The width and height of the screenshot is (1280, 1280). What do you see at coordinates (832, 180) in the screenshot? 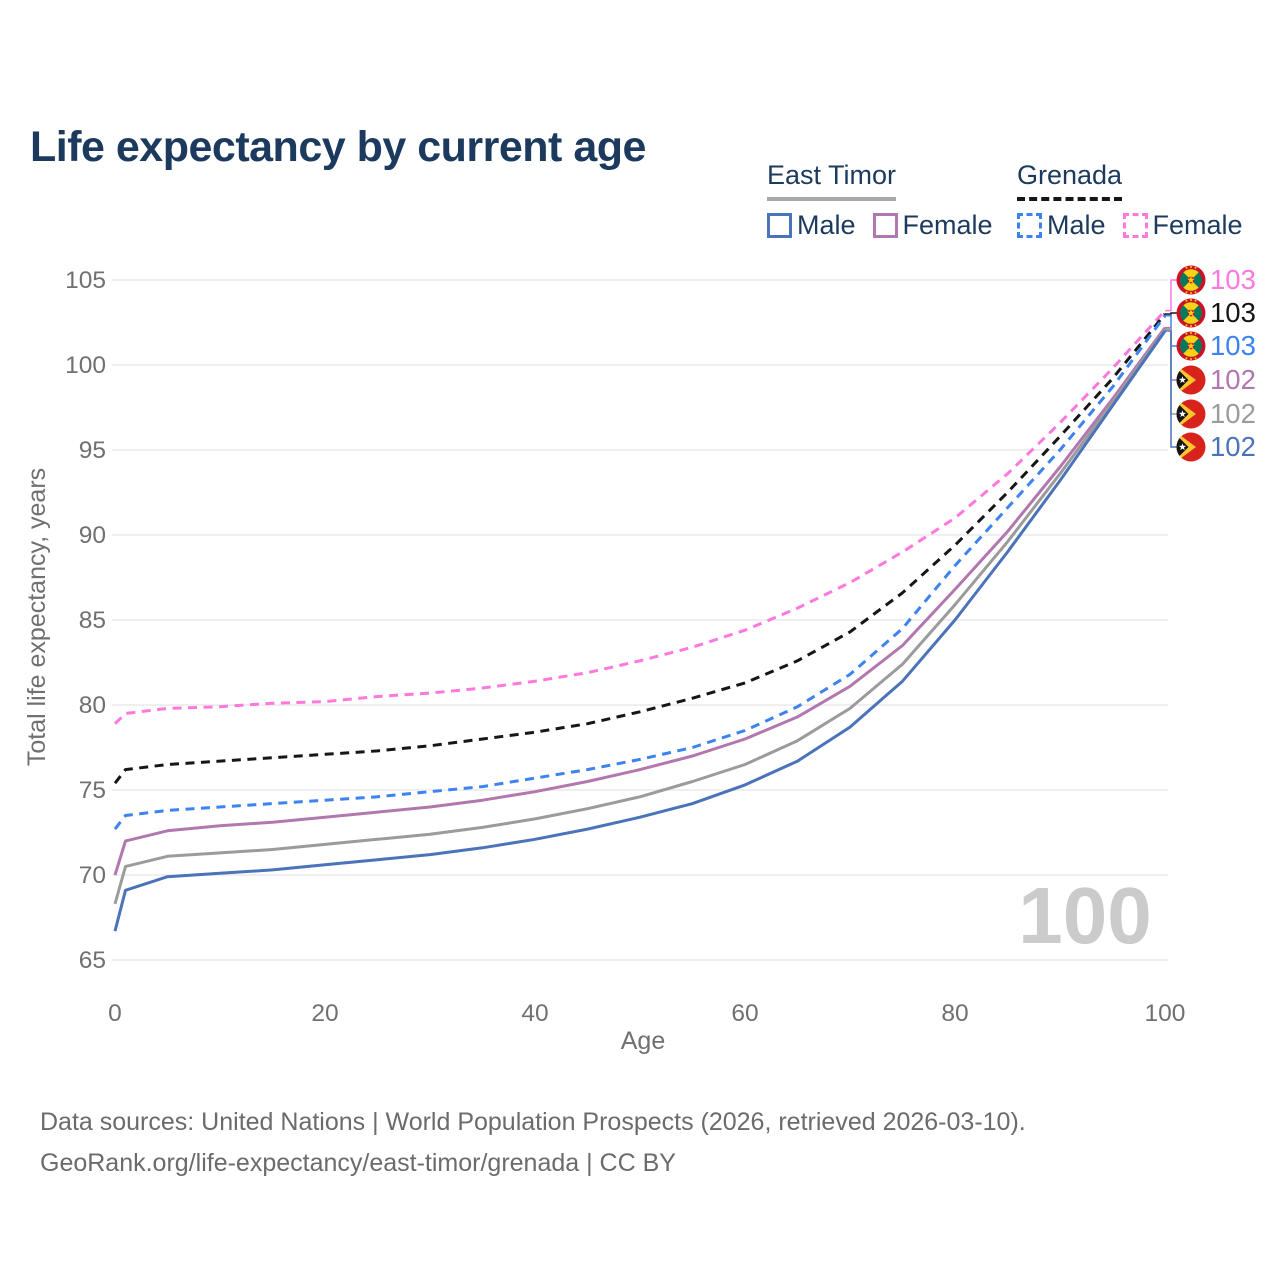
I see `legend-country-east-timor: East Timor` at bounding box center [832, 180].